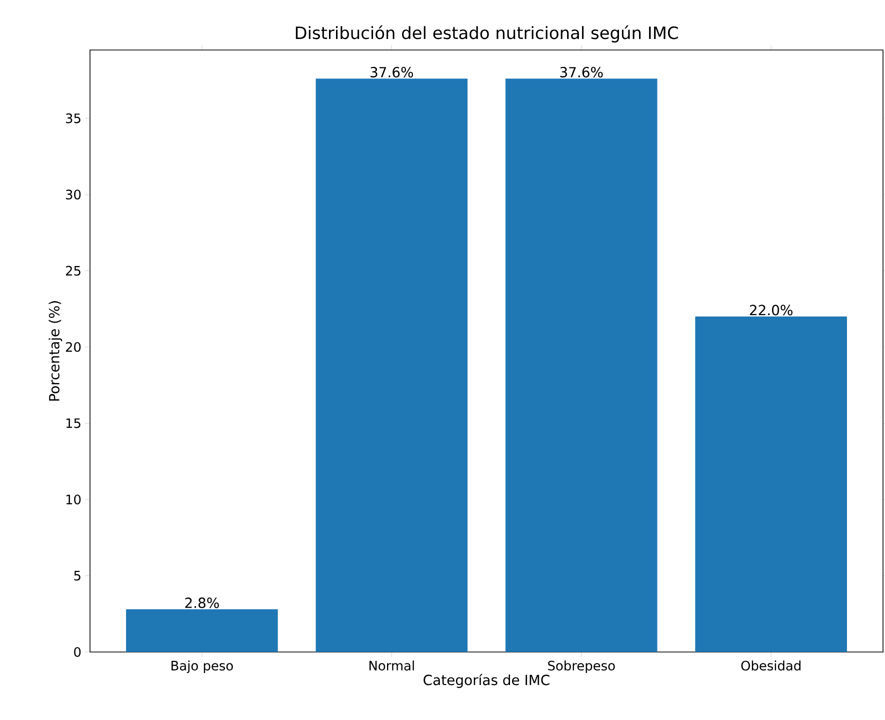  I want to click on x-tick-label: Bajo peso, so click(202, 667).